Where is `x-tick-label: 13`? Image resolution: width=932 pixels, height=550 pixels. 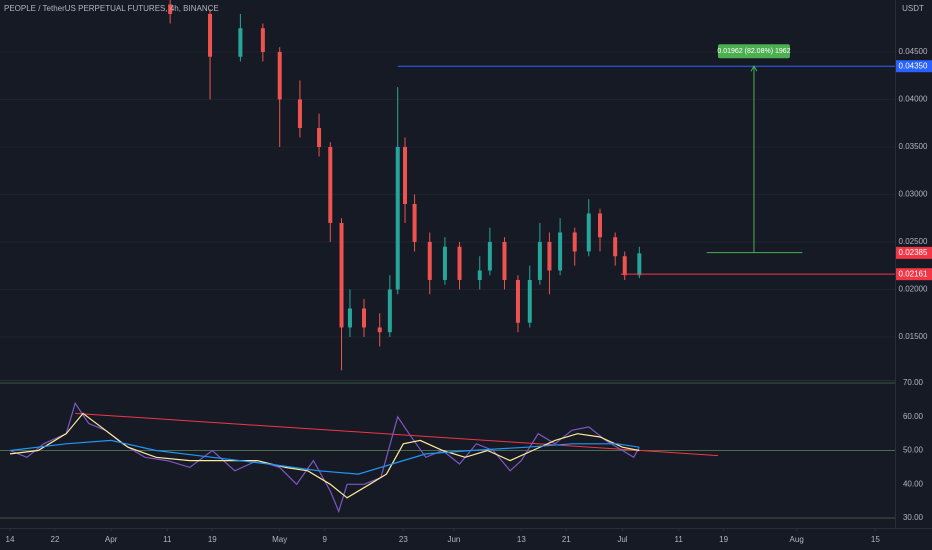
x-tick-label: 13 is located at coordinates (521, 539).